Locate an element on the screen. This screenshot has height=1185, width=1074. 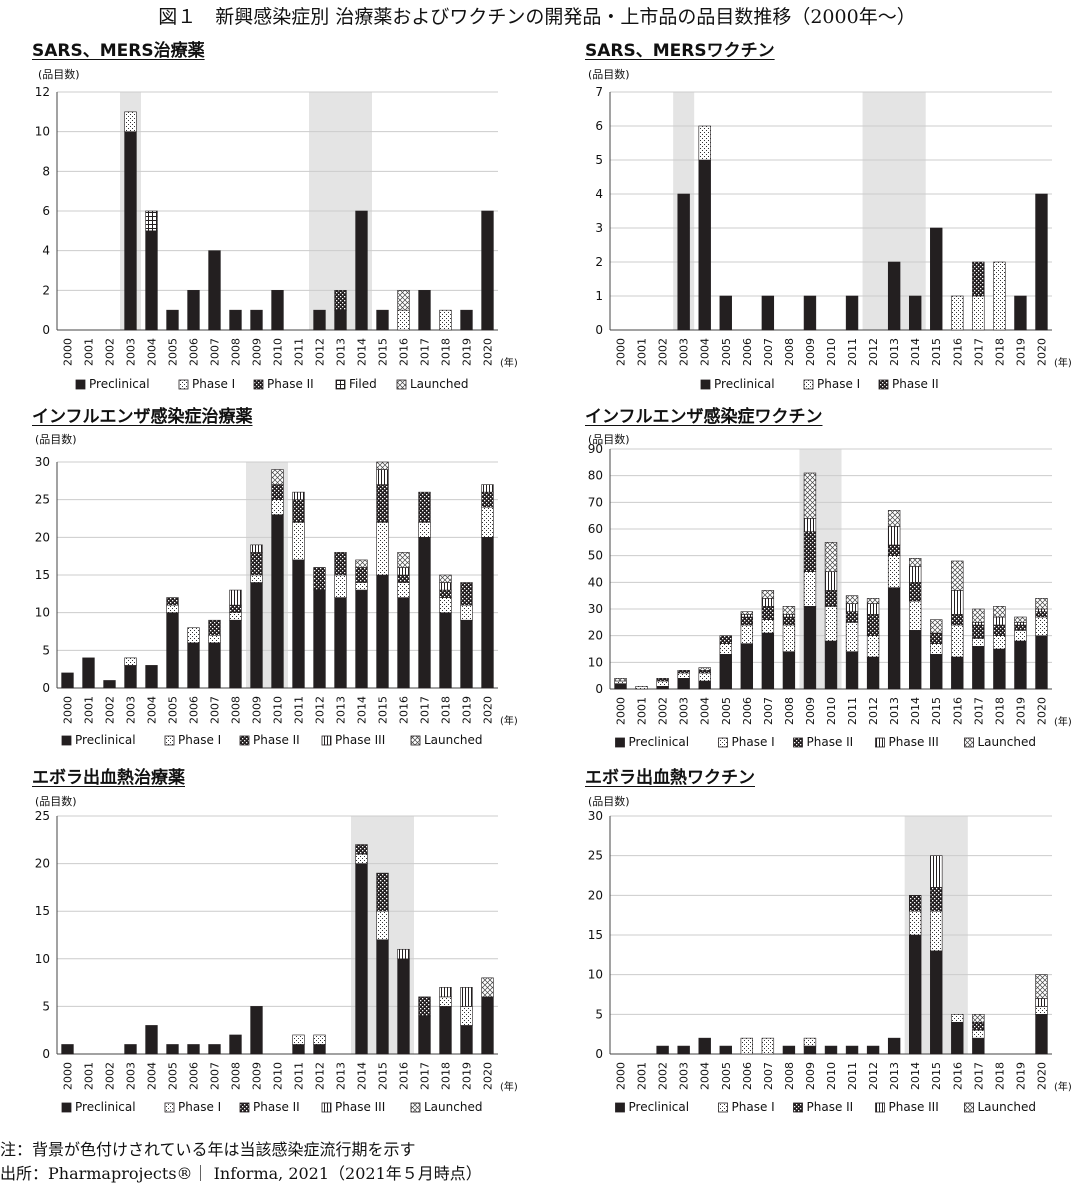
bar-influenza-vaccine-2018-preclinical is located at coordinates (999, 669).